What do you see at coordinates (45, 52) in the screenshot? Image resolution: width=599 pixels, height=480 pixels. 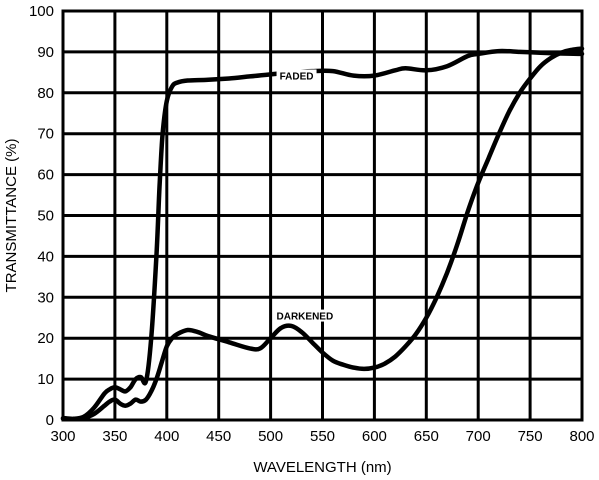 I see `y-tick-label: 90` at bounding box center [45, 52].